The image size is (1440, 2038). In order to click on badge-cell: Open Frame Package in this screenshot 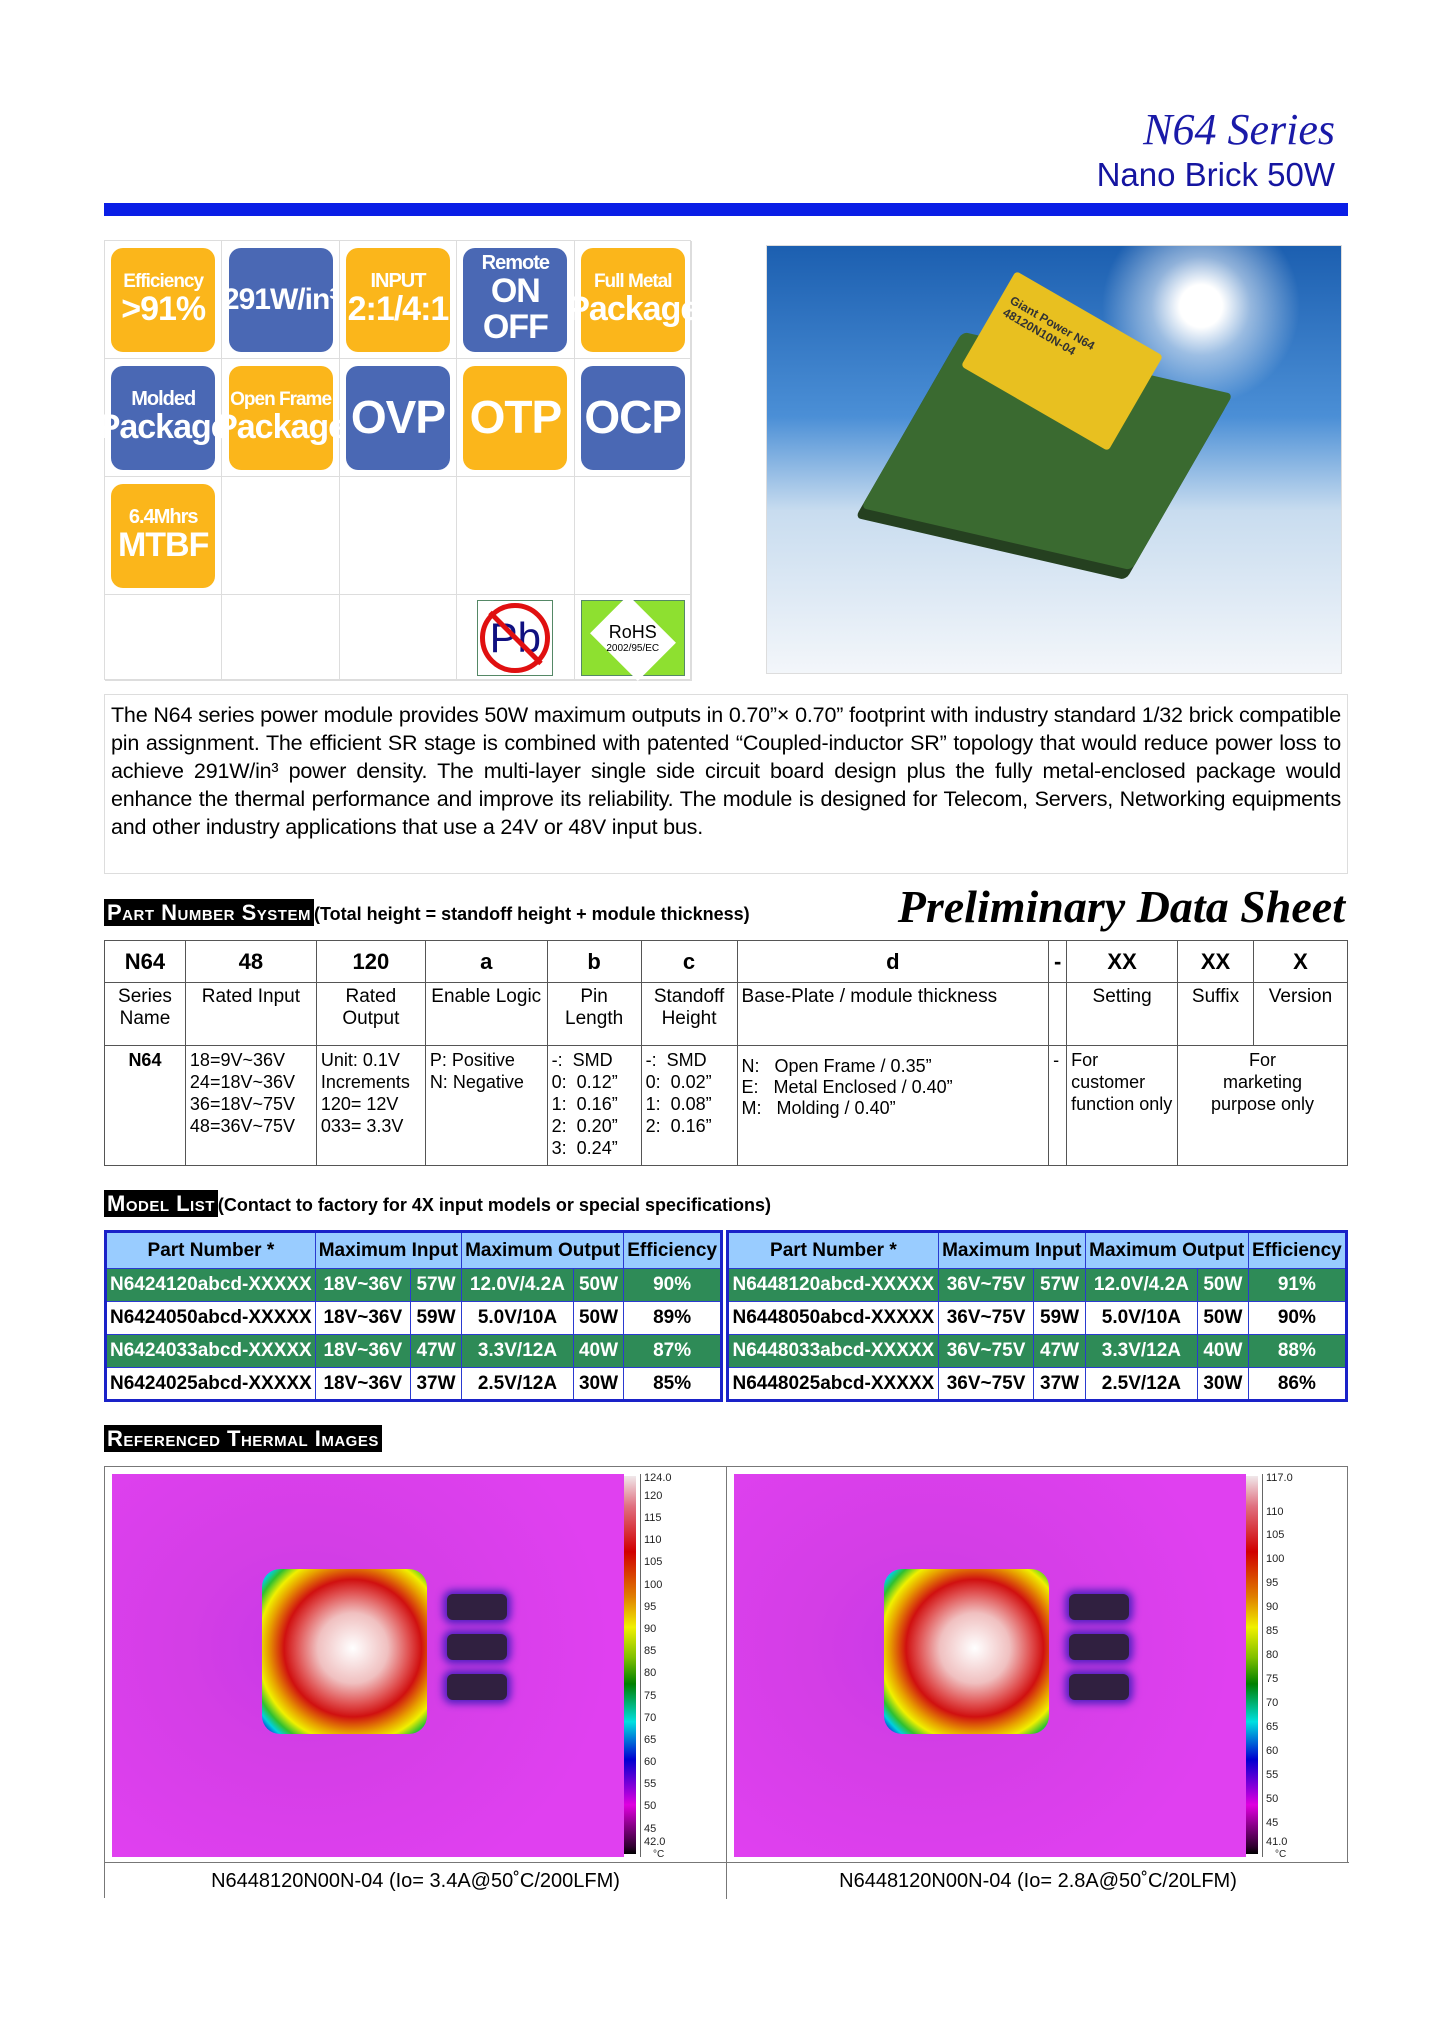, I will do `click(281, 418)`.